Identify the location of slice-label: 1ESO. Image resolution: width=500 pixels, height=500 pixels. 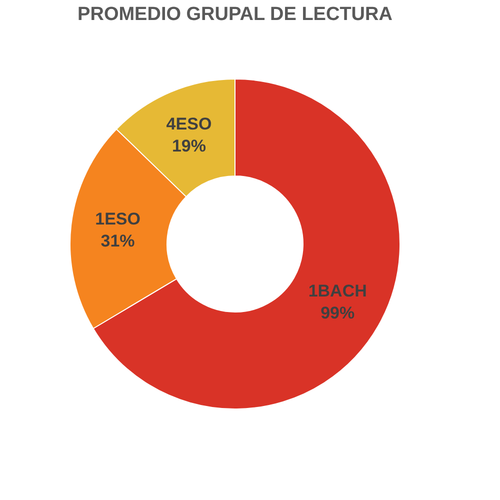
(117, 218).